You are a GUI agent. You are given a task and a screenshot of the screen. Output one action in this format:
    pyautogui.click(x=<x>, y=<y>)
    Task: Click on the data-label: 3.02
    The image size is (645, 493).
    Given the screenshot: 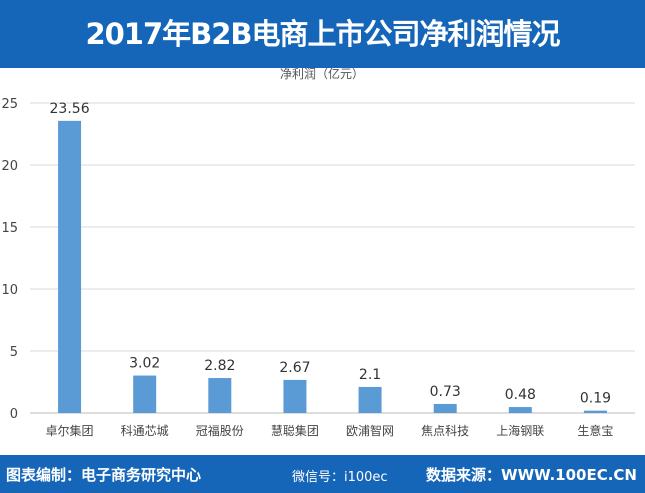 What is the action you would take?
    pyautogui.click(x=144, y=364)
    